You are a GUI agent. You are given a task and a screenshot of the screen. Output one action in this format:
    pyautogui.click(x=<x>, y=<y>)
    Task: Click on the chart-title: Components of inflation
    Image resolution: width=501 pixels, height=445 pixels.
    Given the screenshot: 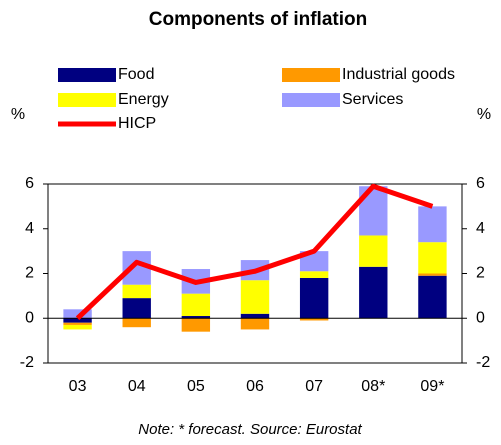 What is the action you would take?
    pyautogui.click(x=258, y=19)
    